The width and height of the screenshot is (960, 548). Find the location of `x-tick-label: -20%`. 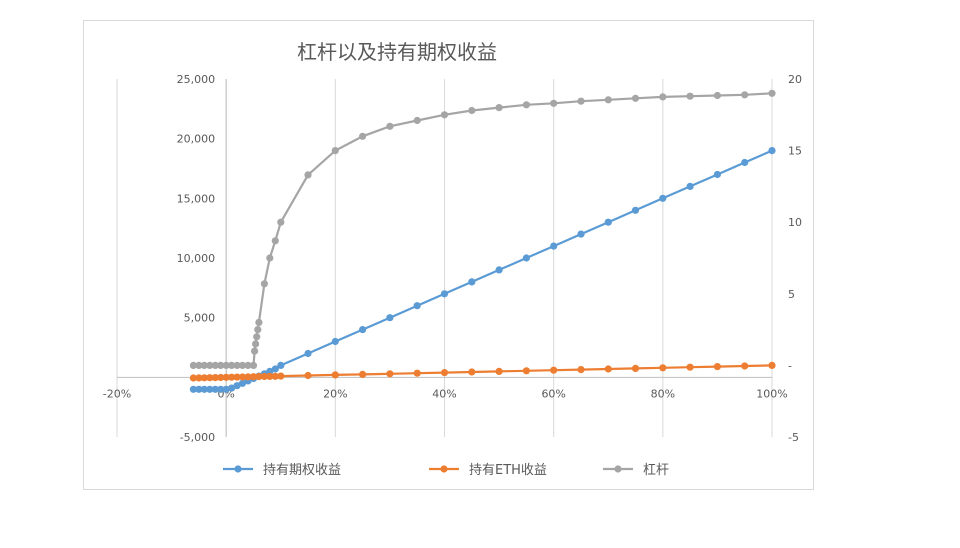

x-tick-label: -20% is located at coordinates (117, 393).